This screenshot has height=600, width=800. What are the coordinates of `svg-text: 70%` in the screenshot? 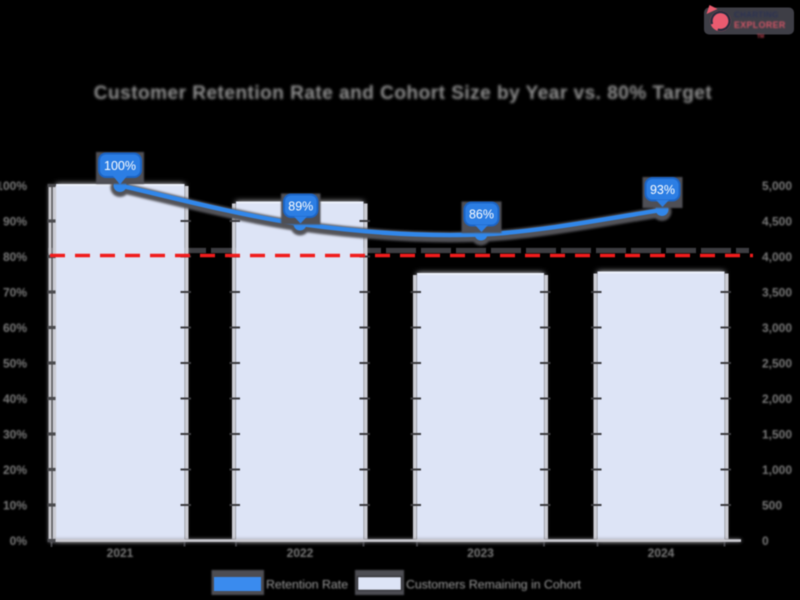 It's located at (15, 293).